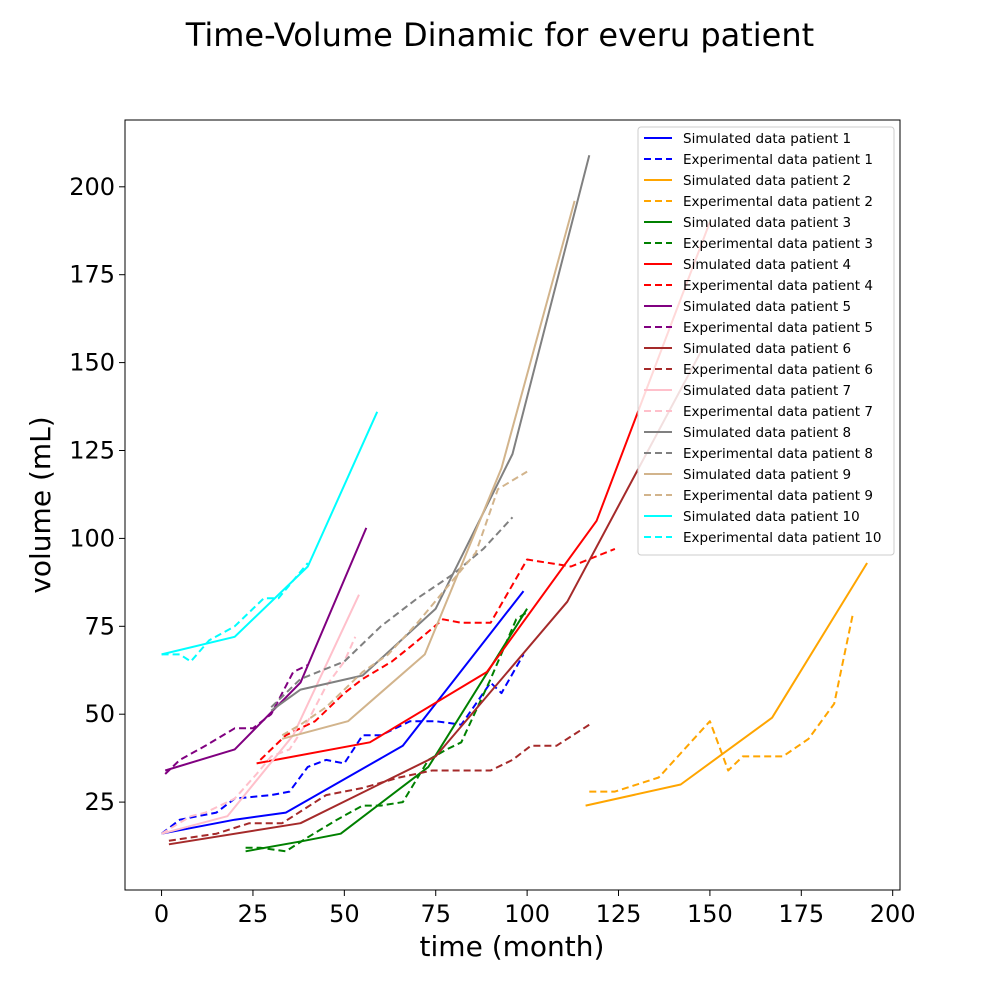  What do you see at coordinates (782, 538) in the screenshot?
I see `legend-label: Experimental data patient 10` at bounding box center [782, 538].